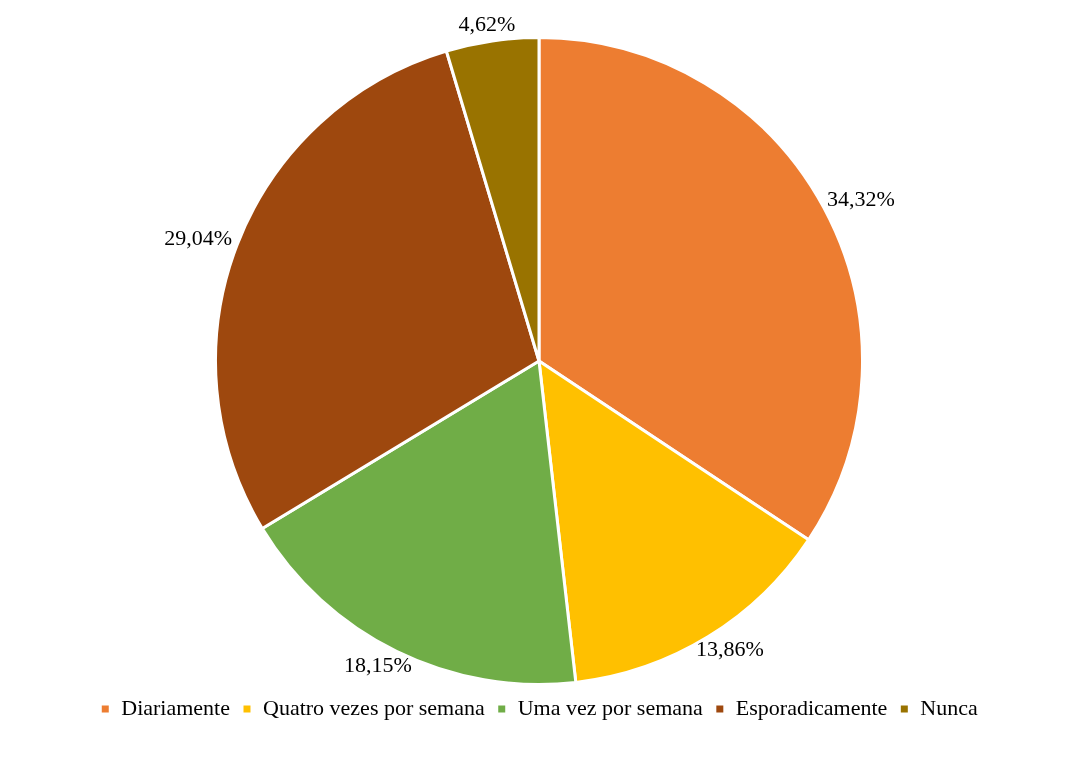 This screenshot has width=1078, height=760. What do you see at coordinates (861, 199) in the screenshot?
I see `data-label: 34,32%` at bounding box center [861, 199].